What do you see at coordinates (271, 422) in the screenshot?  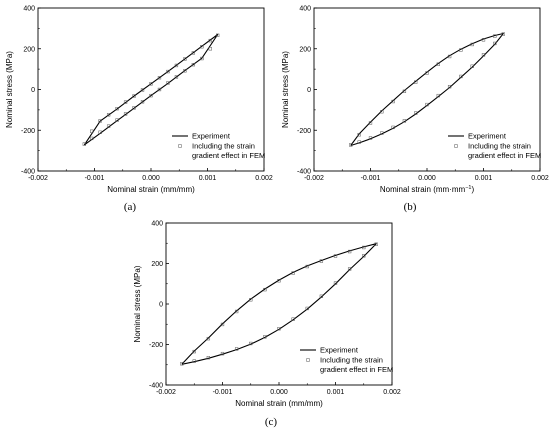 I see `panel-label: (c)` at bounding box center [271, 422].